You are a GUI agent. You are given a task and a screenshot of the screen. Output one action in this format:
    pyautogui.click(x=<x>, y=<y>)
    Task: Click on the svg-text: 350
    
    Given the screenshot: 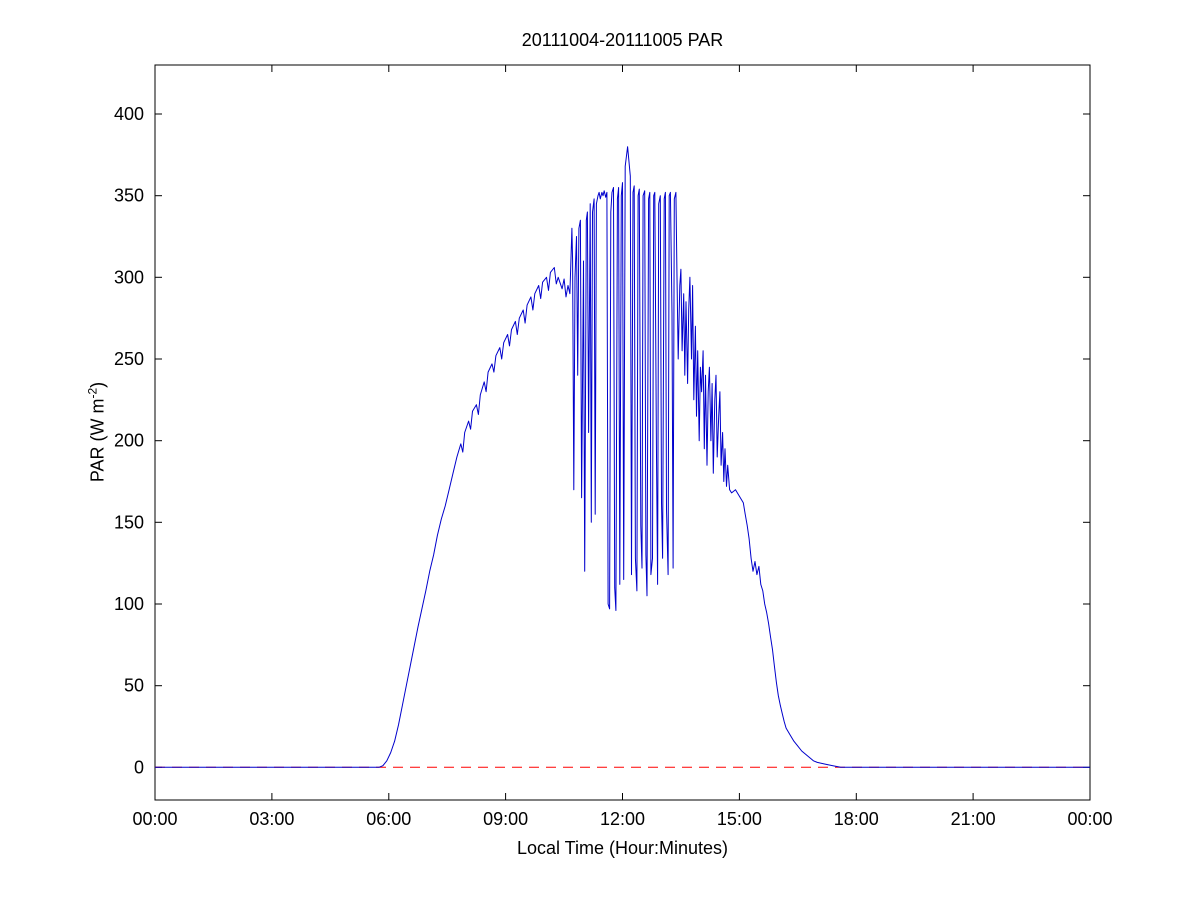 What is the action you would take?
    pyautogui.click(x=129, y=196)
    